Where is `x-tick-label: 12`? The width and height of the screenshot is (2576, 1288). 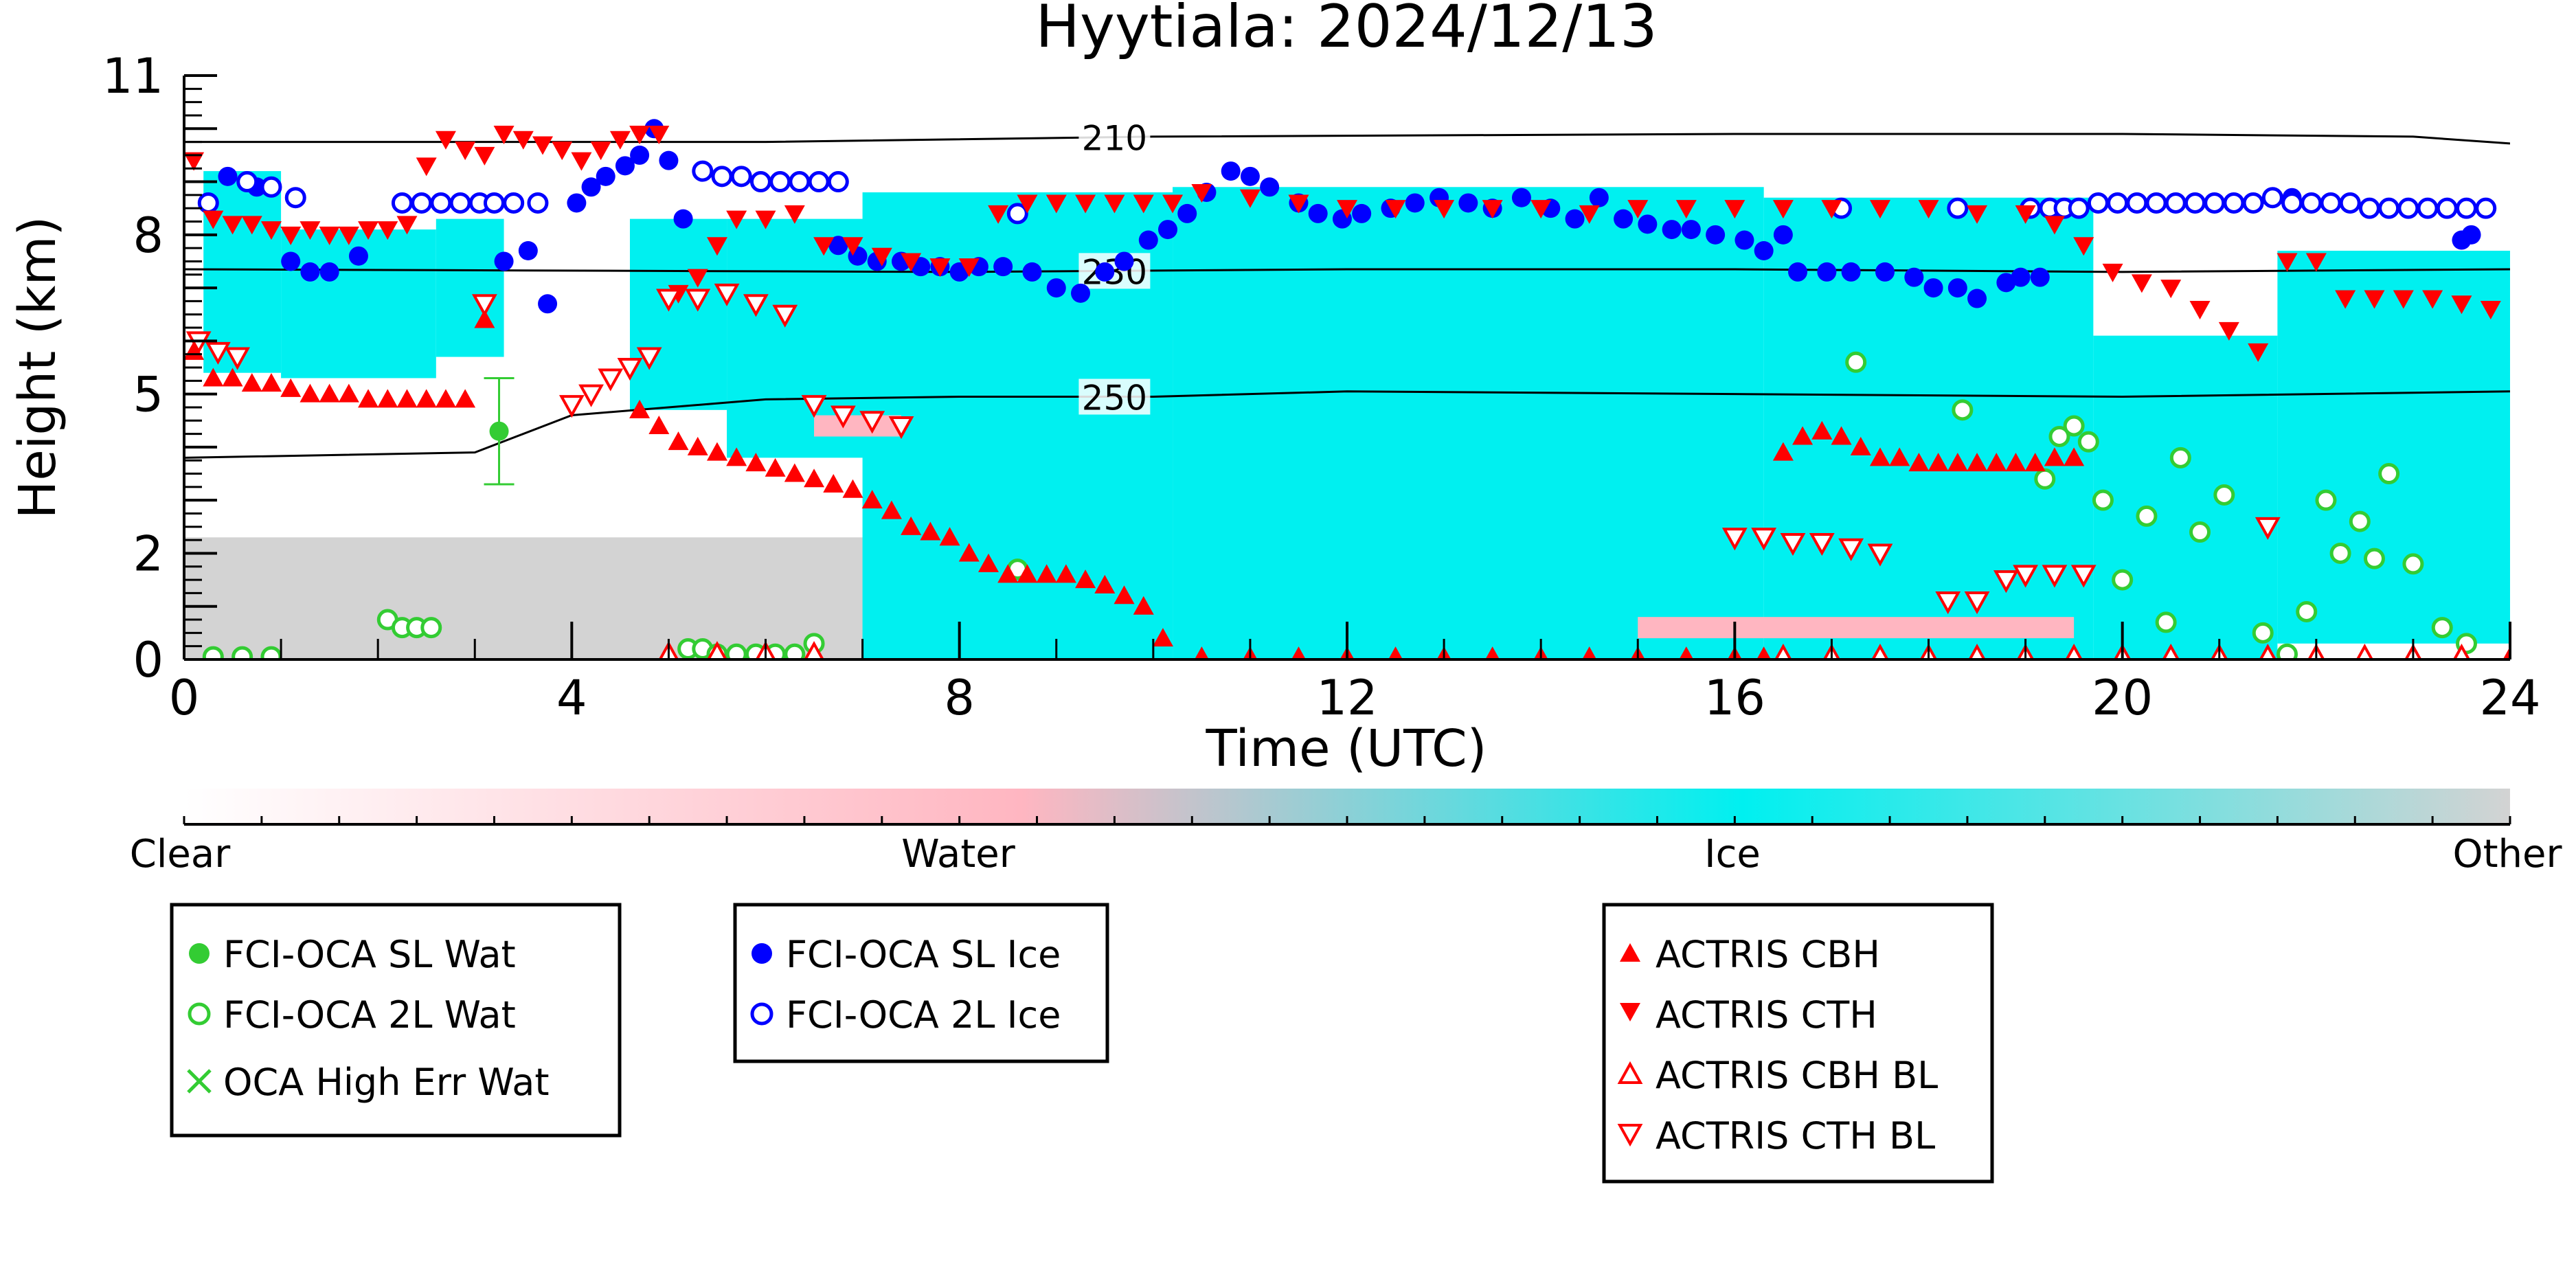 x-tick-label: 12 is located at coordinates (1346, 698).